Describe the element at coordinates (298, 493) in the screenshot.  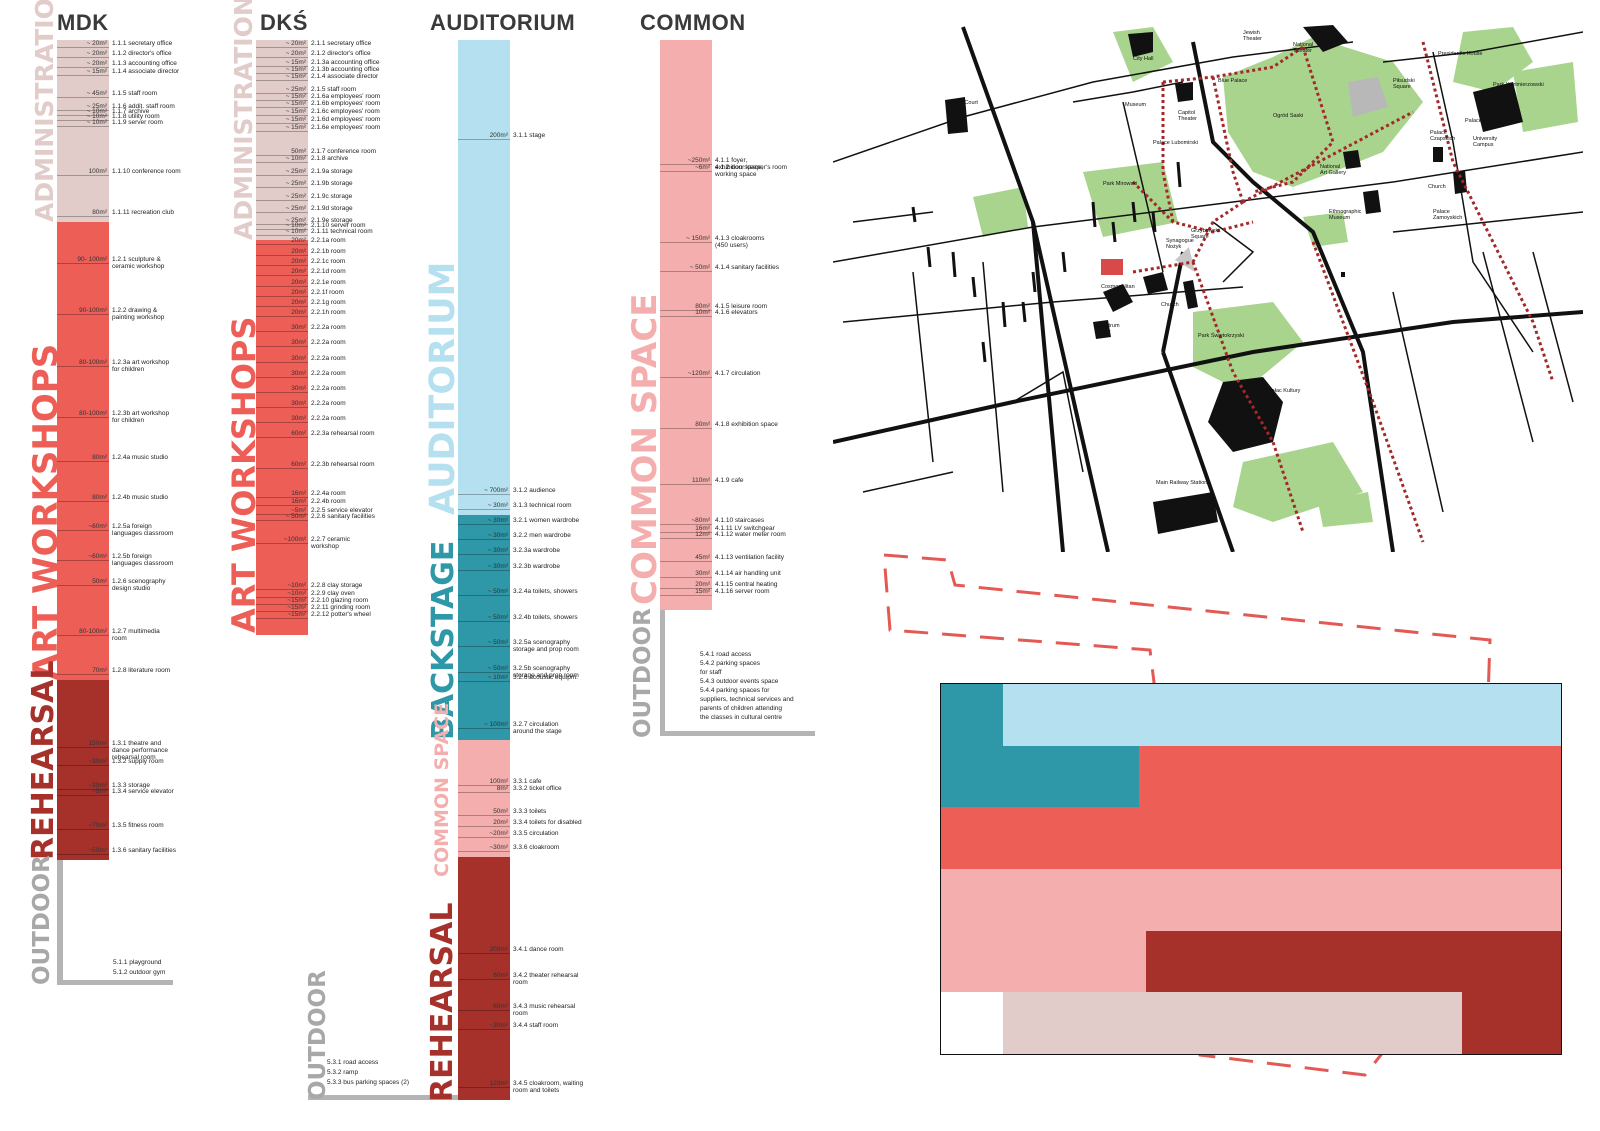
I see `room-area: 16m²` at that location.